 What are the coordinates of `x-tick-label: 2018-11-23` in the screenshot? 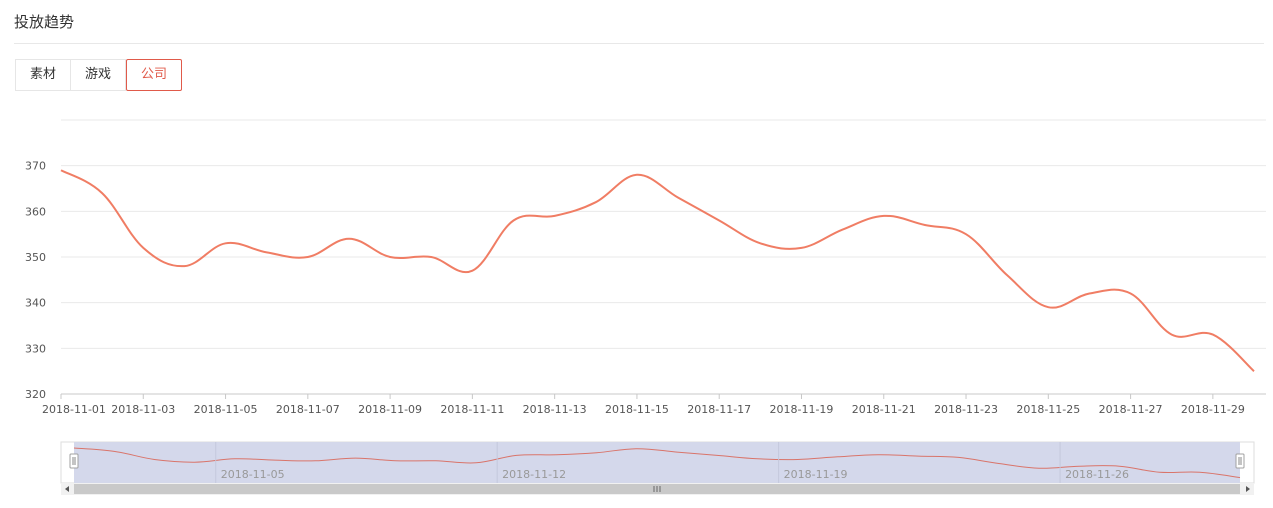 It's located at (966, 409).